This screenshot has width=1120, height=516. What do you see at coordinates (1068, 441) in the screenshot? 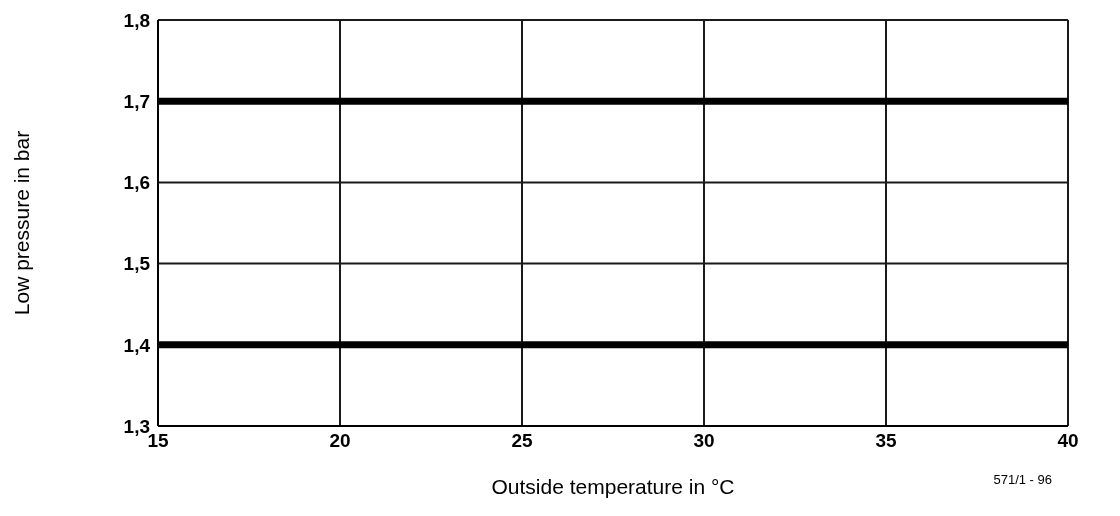
I see `x-tick-label: 40` at bounding box center [1068, 441].